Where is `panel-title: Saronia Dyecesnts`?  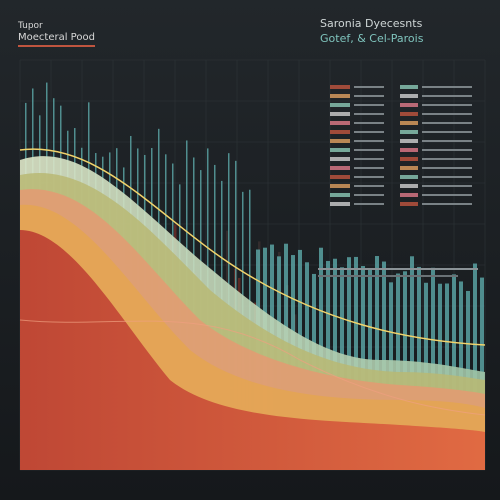 panel-title: Saronia Dyecesnts is located at coordinates (371, 23).